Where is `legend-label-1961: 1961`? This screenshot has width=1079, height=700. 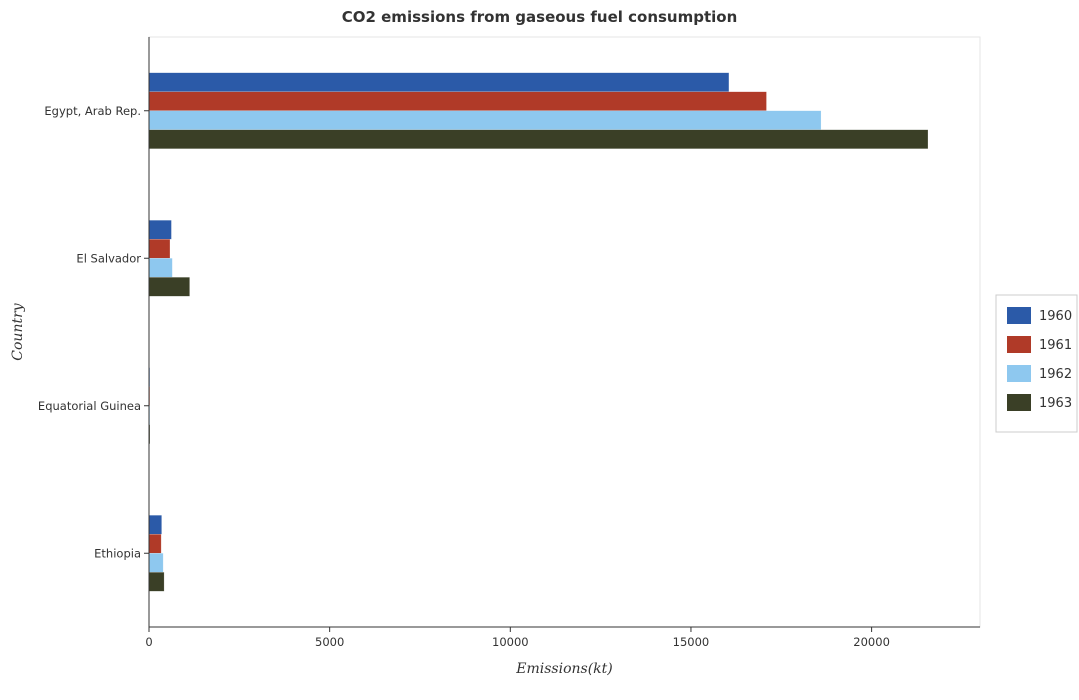
legend-label-1961: 1961 is located at coordinates (1055, 345).